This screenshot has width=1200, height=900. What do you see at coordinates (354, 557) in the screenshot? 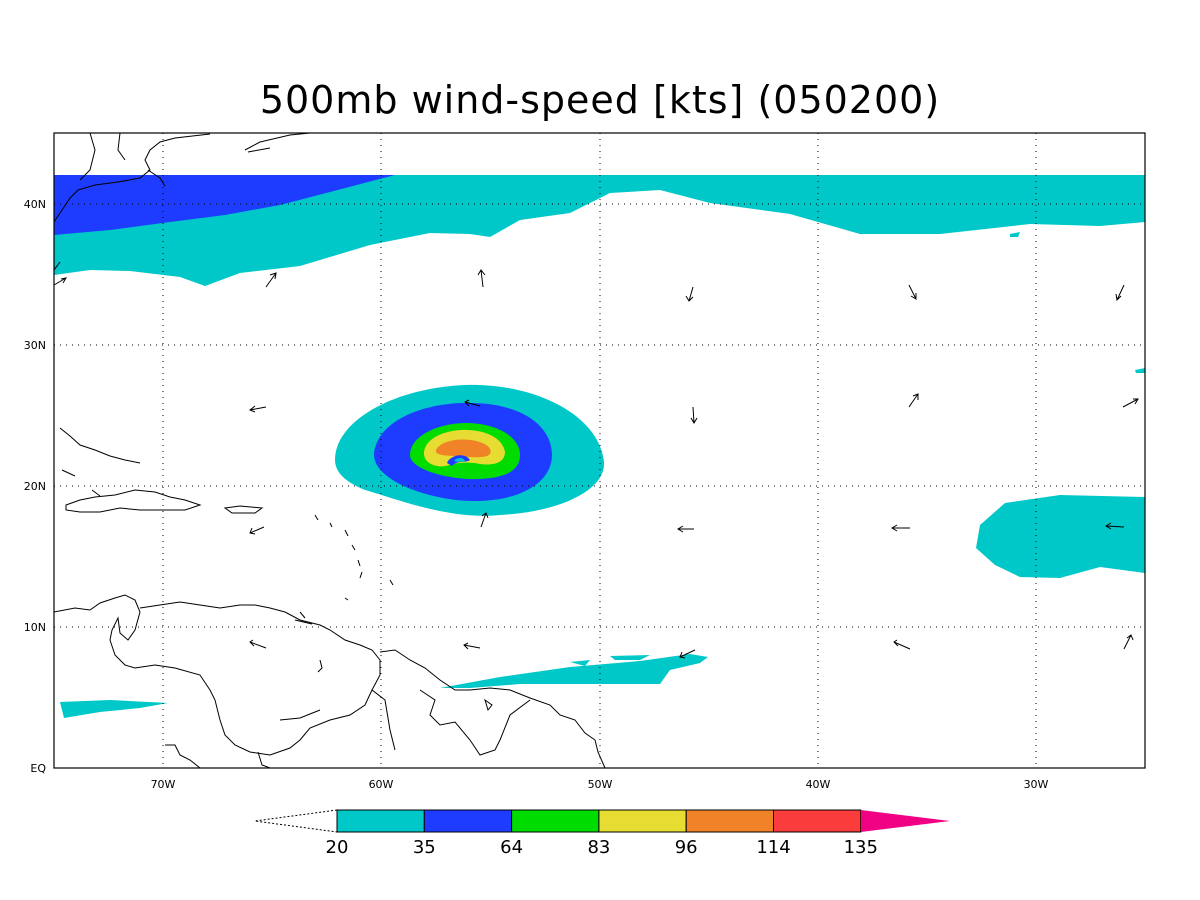
I see `coast-lesser-antilles` at bounding box center [354, 557].